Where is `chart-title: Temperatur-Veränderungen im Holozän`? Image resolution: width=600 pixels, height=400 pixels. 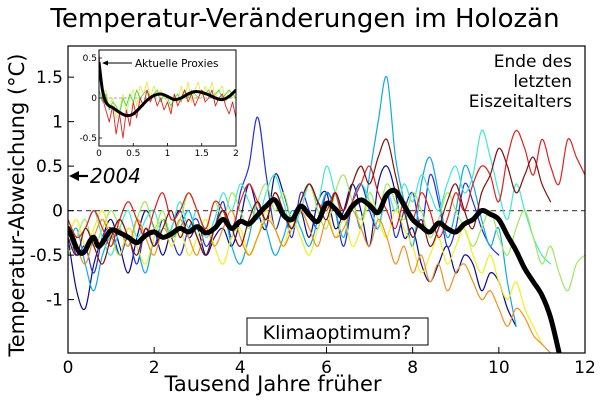
chart-title: Temperatur-Veränderungen im Holozän is located at coordinates (304, 19).